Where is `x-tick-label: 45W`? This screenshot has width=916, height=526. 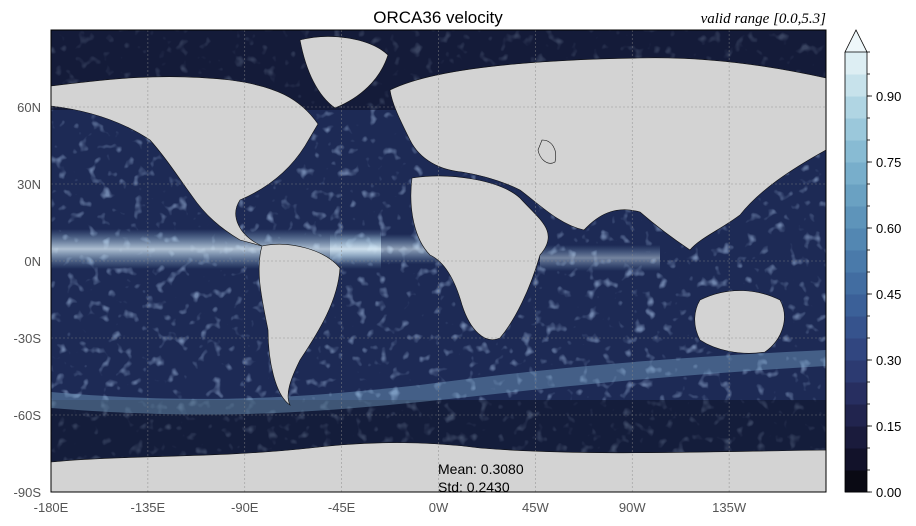 x-tick-label: 45W is located at coordinates (535, 507).